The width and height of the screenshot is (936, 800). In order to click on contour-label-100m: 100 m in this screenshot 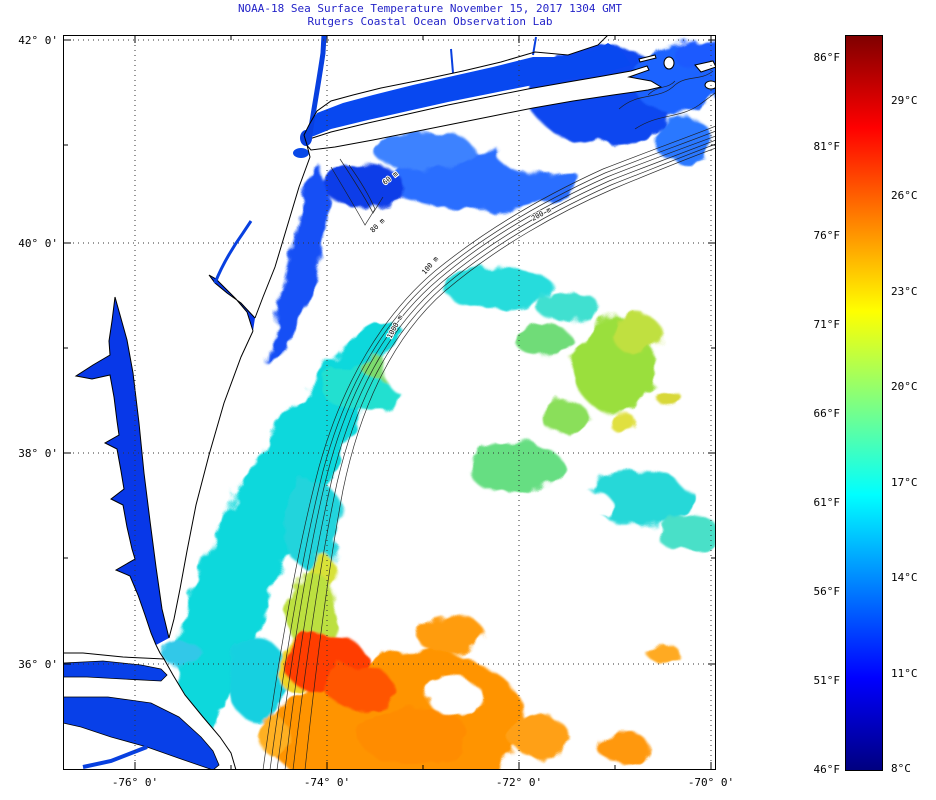, I will do `click(430, 265)`.